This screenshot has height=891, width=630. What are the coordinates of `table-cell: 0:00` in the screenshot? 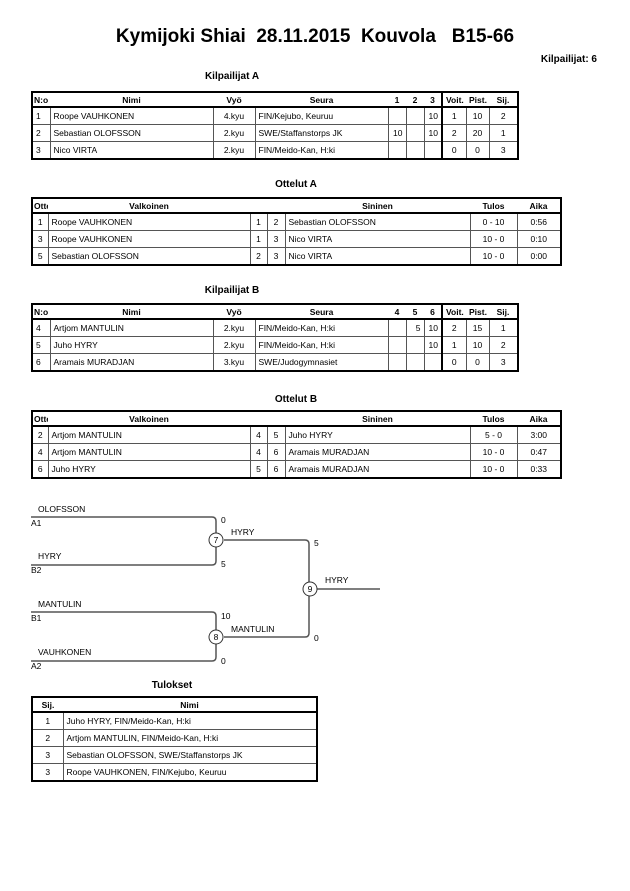 It's located at (539, 256).